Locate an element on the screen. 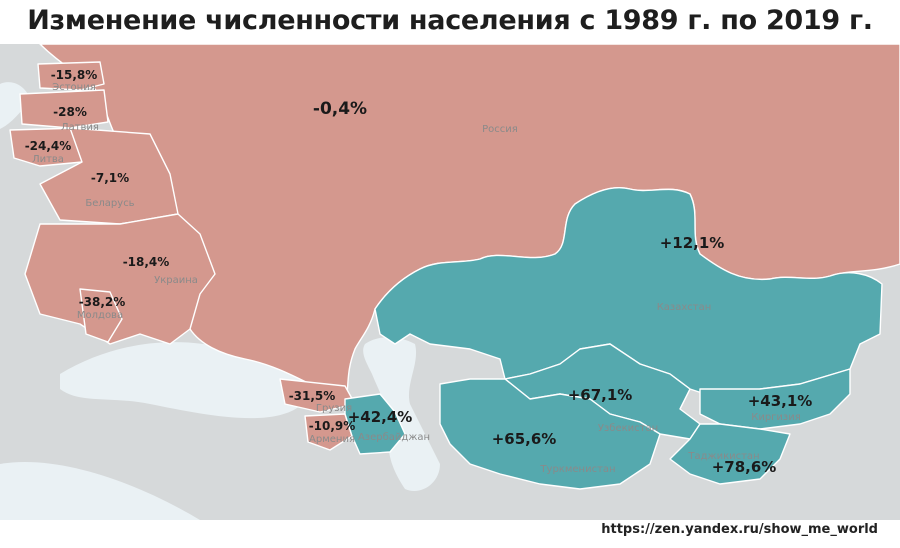 The width and height of the screenshot is (900, 548). region-armenia is located at coordinates (328, 432).